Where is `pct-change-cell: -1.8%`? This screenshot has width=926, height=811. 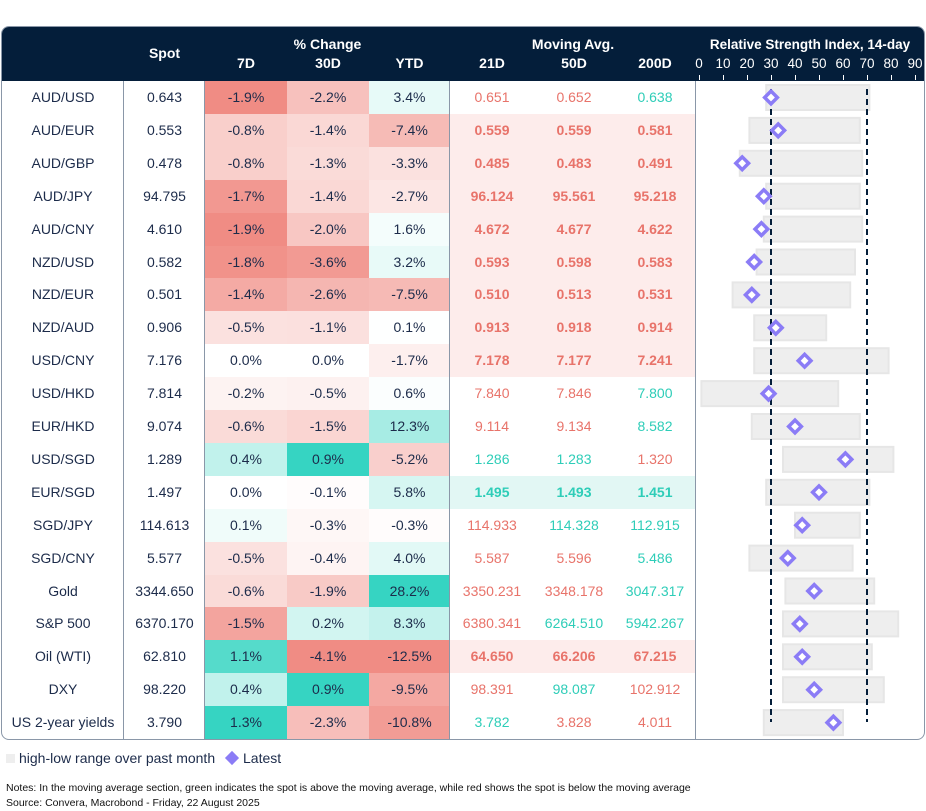 pct-change-cell: -1.8% is located at coordinates (246, 262).